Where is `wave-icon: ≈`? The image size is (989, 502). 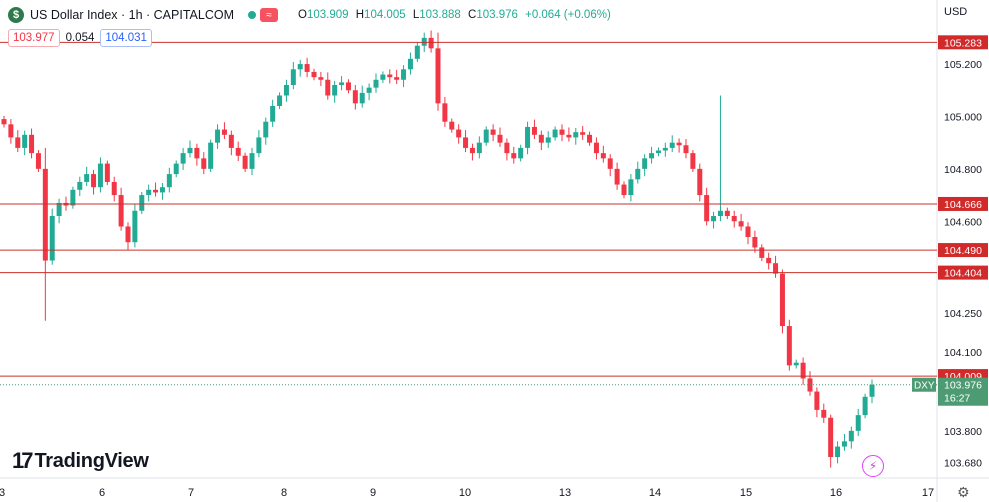
wave-icon: ≈ is located at coordinates (269, 15).